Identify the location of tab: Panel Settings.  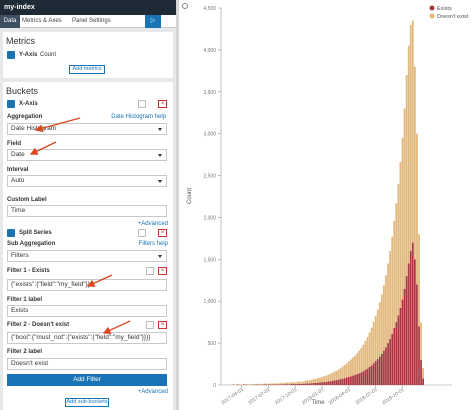
(91, 21).